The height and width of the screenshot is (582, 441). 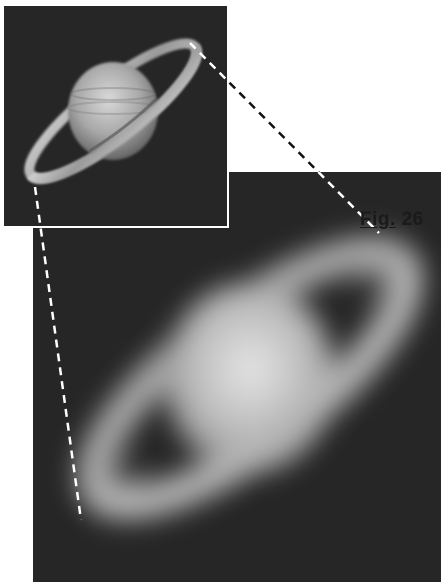 I want to click on figure-label: Fig. 26, so click(x=392, y=220).